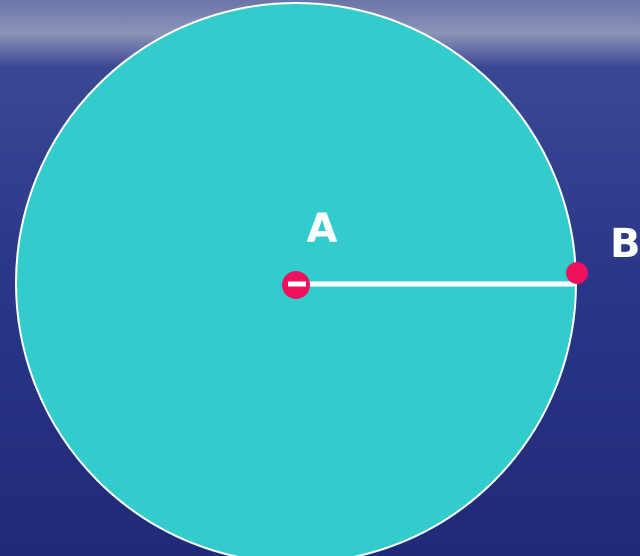 Image resolution: width=640 pixels, height=556 pixels. What do you see at coordinates (322, 229) in the screenshot?
I see `label-a: A` at bounding box center [322, 229].